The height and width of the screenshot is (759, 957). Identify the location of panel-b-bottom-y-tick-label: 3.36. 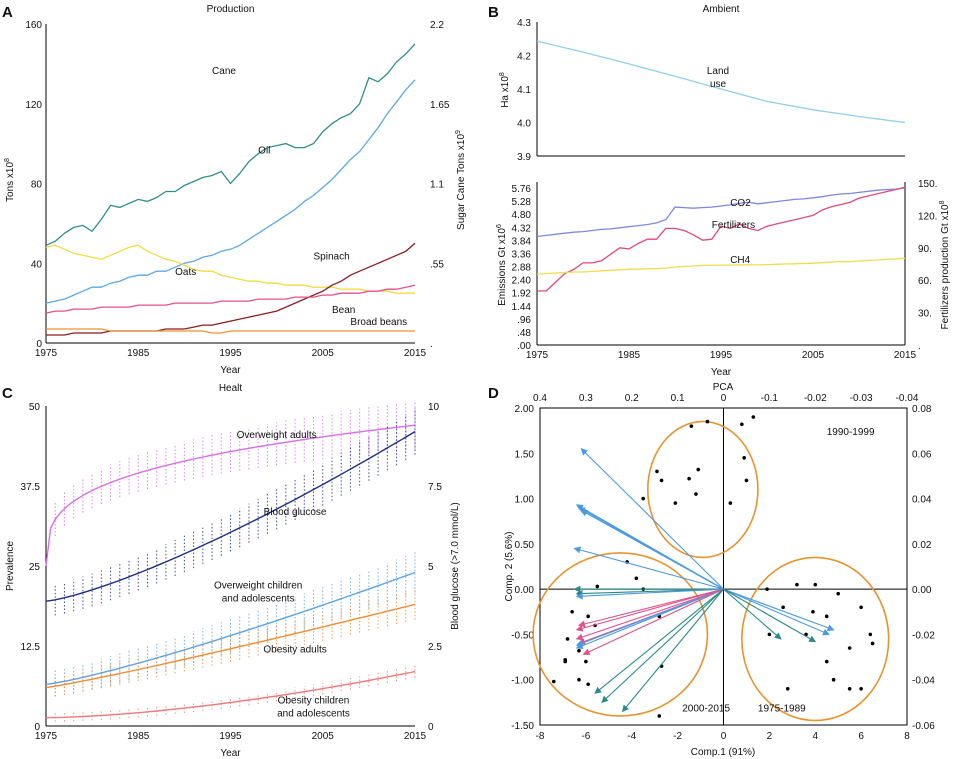
(522, 254).